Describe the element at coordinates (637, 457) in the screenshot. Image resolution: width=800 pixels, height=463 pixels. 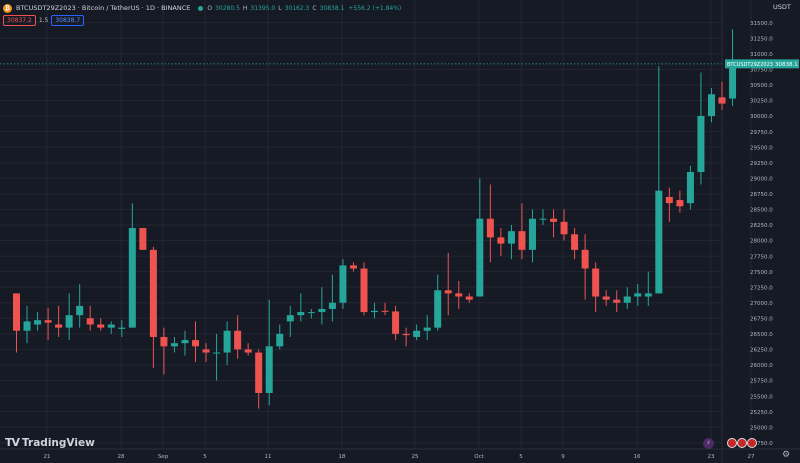
I see `x-tick-label: 16` at that location.